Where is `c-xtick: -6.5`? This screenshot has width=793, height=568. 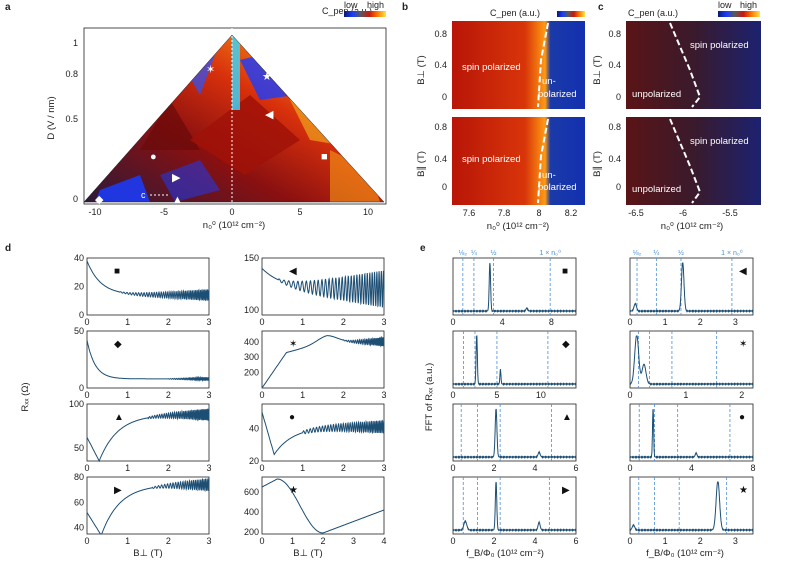 c-xtick: -6.5 is located at coordinates (636, 213).